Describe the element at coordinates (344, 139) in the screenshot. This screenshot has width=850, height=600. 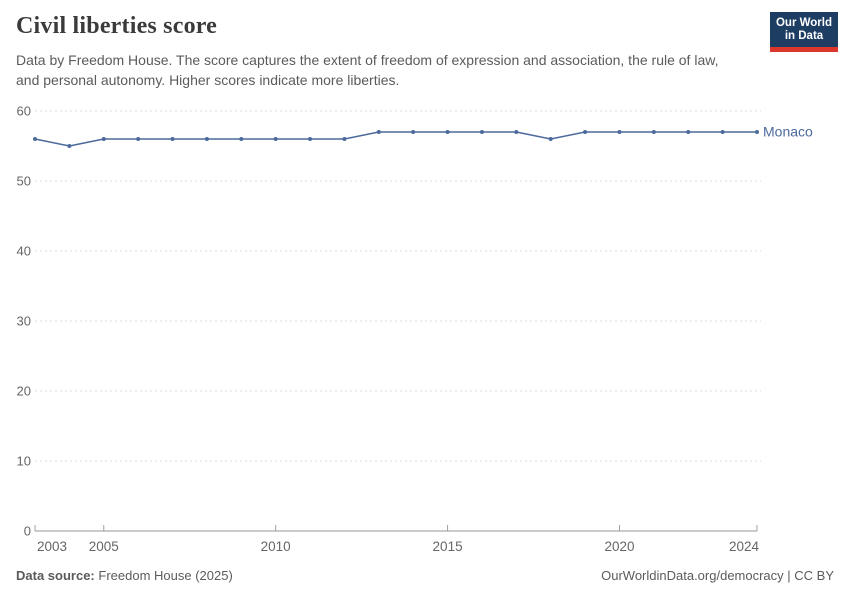
I see `data-point-2012` at that location.